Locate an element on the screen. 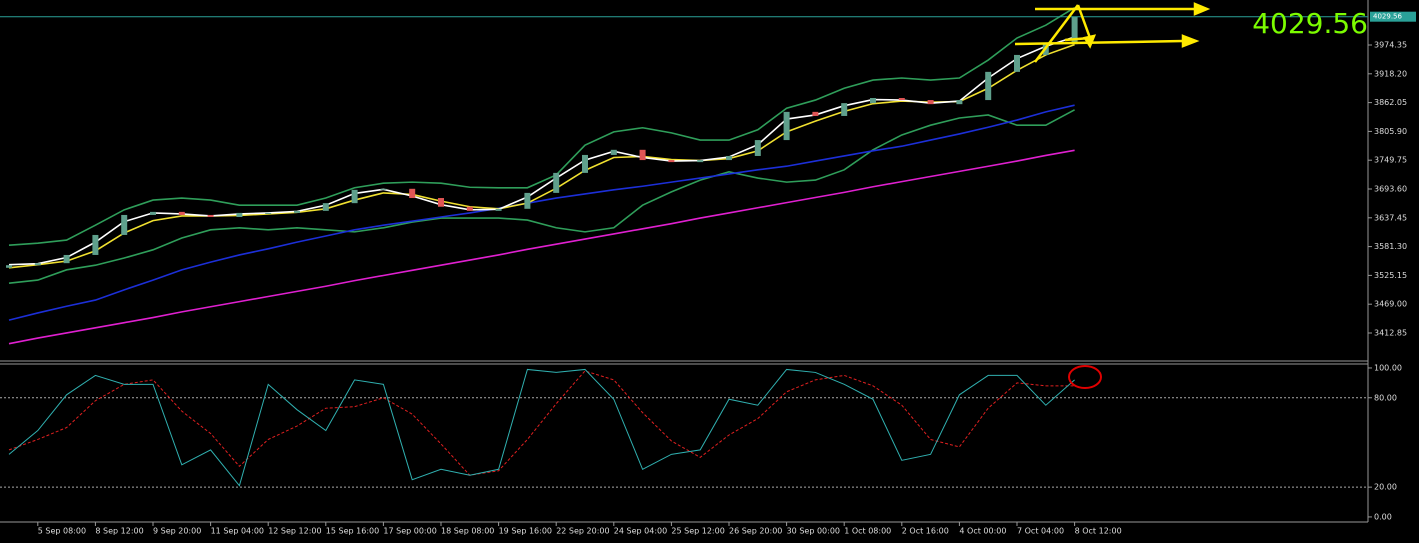  y-tick-label: 3805.90 is located at coordinates (1390, 131).